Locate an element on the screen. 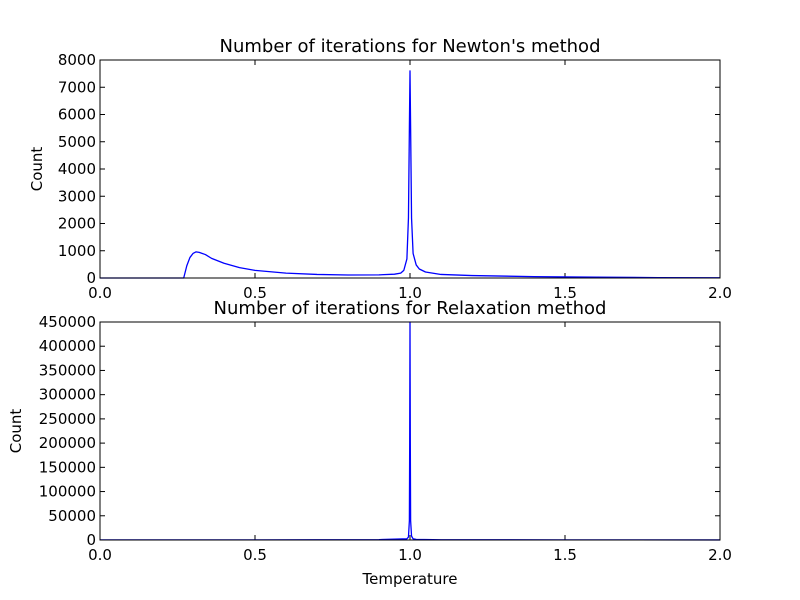  relaxation-x-tick-label: 0.0 is located at coordinates (100, 555).